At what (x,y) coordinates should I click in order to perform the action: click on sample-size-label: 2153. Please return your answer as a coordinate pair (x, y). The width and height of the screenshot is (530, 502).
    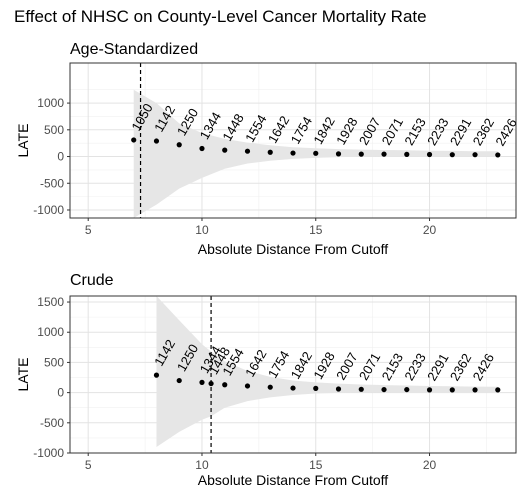
    Looking at the image, I should click on (392, 367).